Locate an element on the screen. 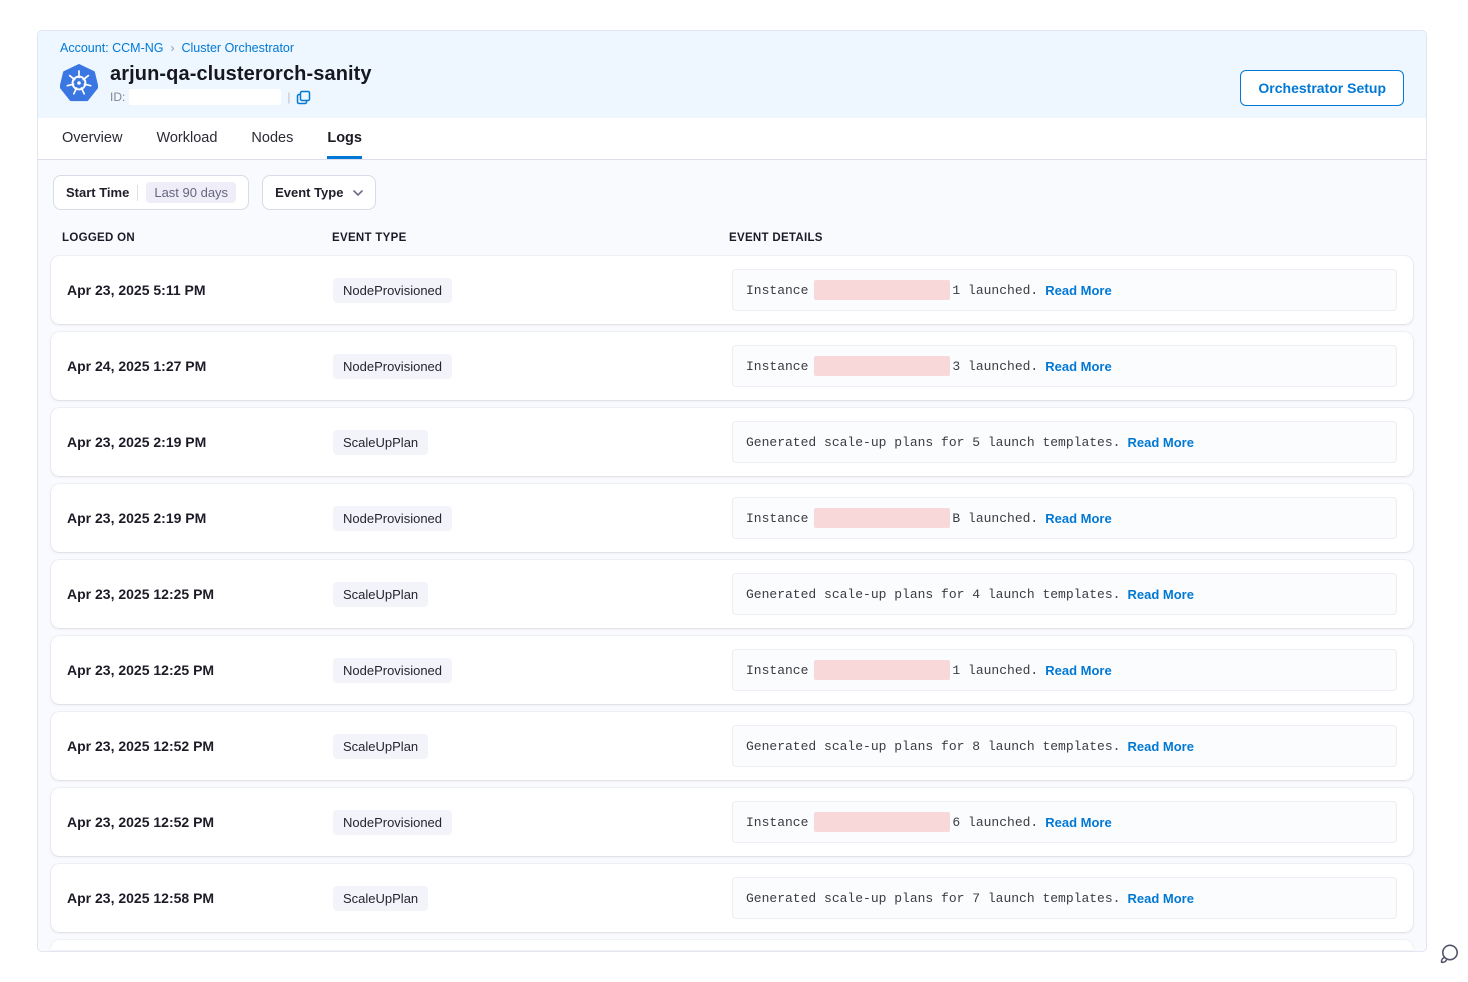 This screenshot has width=1468, height=982. filter-bar: Start Time Last 90 days Event Type is located at coordinates (732, 192).